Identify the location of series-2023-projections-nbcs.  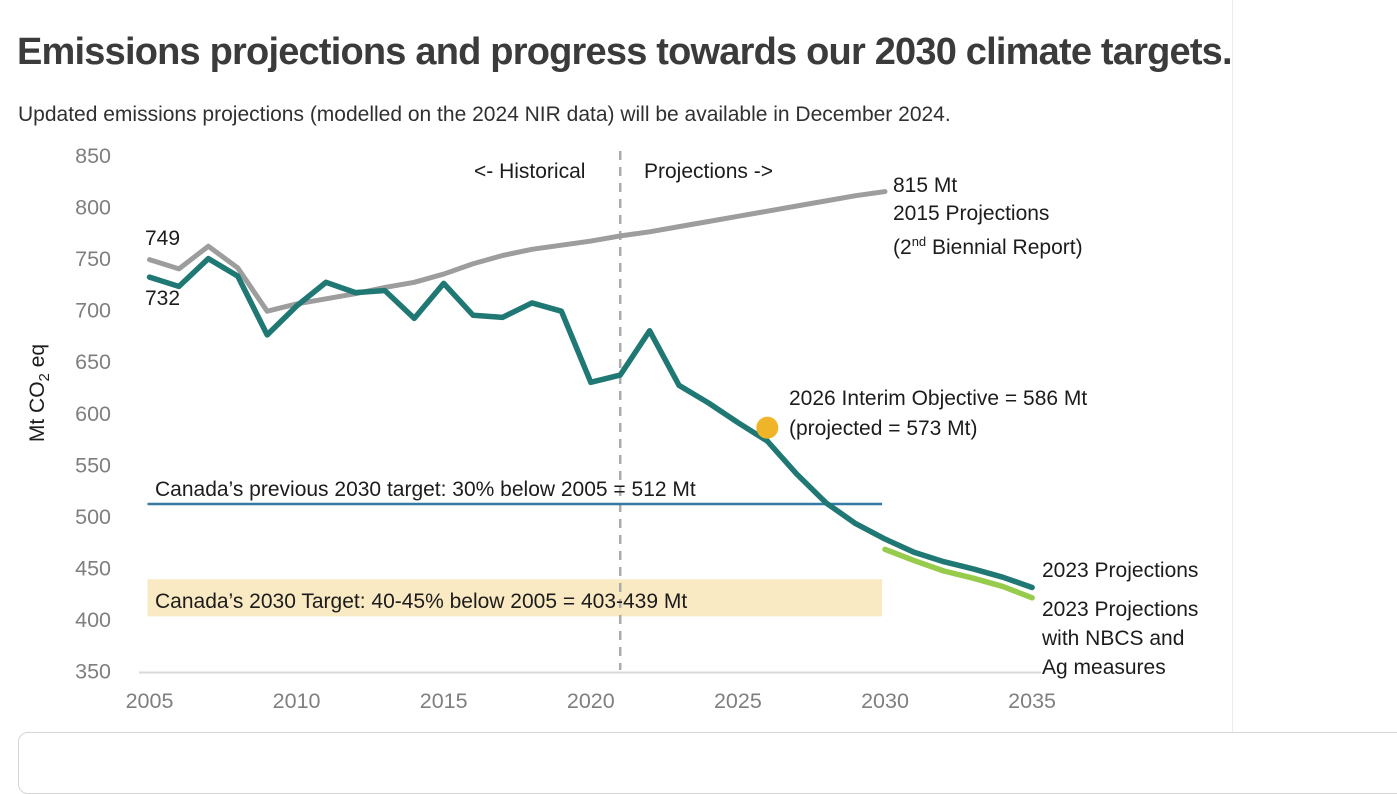
(958, 573).